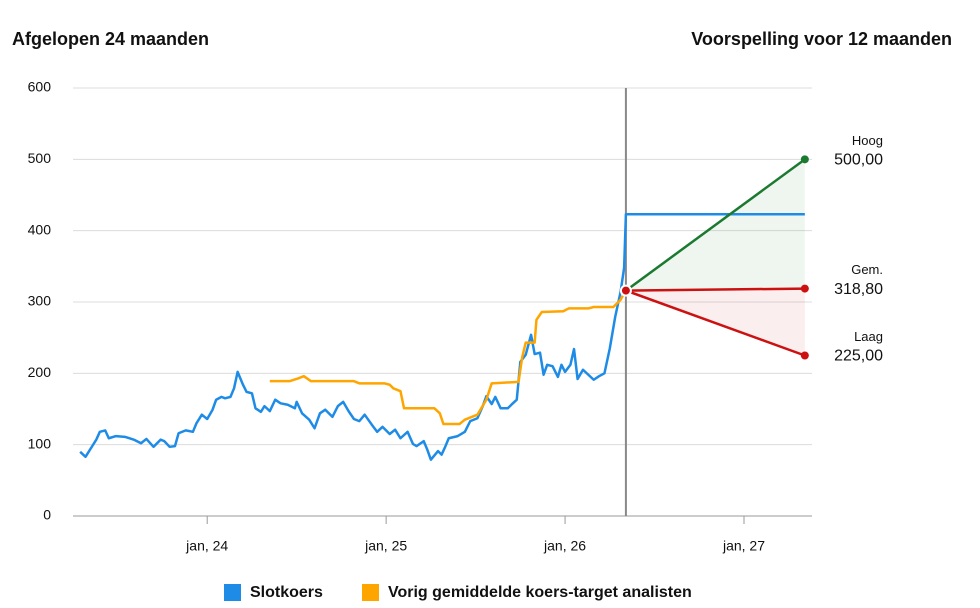  What do you see at coordinates (40, 301) in the screenshot?
I see `y-tick-label: 300` at bounding box center [40, 301].